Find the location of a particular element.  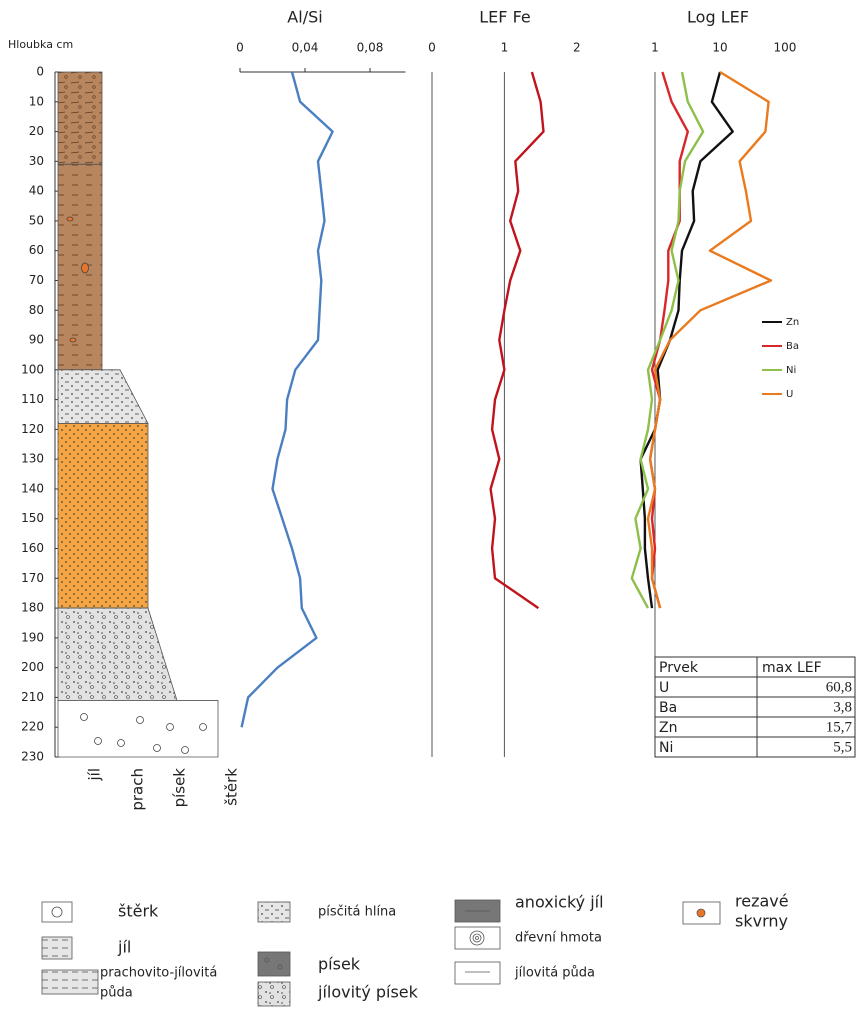

y-tick-label: 30 is located at coordinates (36, 161).